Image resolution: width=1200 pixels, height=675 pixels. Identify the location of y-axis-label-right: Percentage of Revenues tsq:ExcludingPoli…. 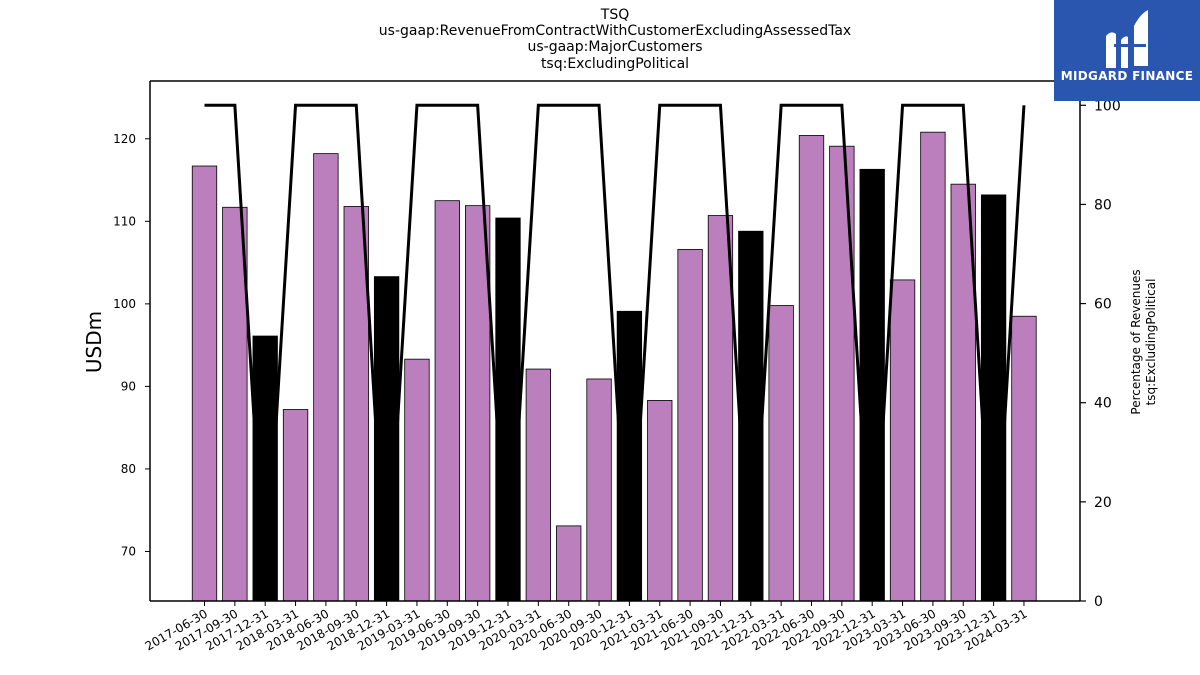
(1144, 341).